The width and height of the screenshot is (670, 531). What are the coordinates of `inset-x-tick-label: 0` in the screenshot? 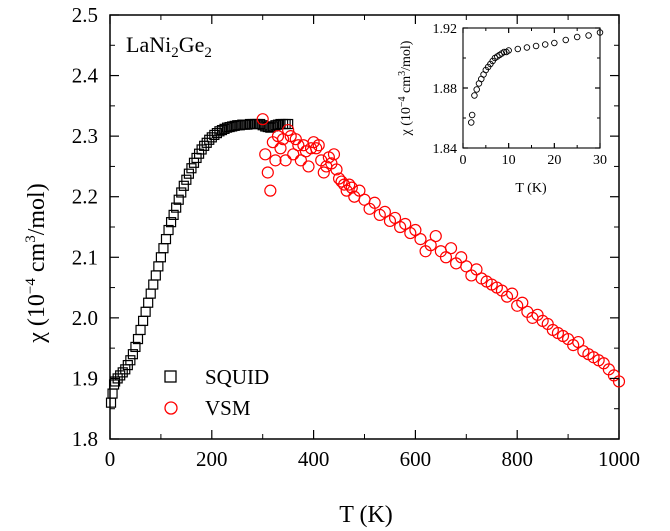 It's located at (463, 160).